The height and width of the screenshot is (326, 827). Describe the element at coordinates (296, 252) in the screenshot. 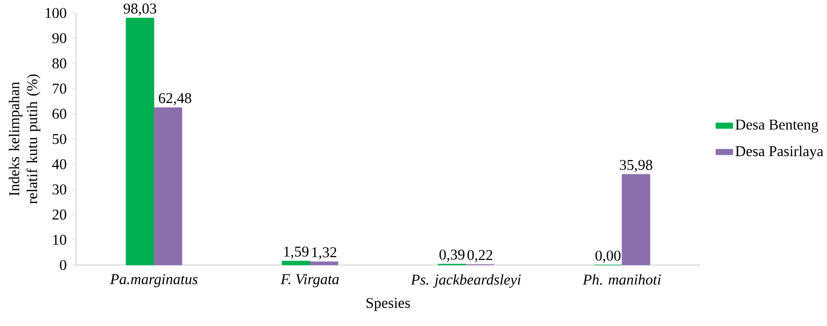

I see `data-label: 1,59` at that location.